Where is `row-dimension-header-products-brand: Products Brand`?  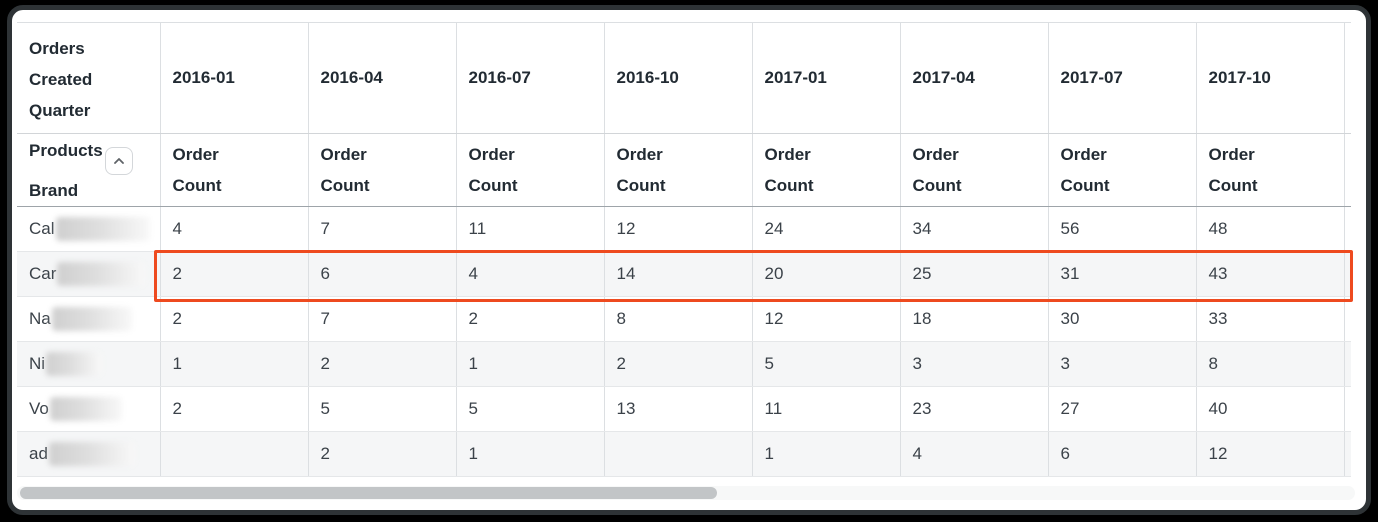 row-dimension-header-products-brand: Products Brand is located at coordinates (88, 170).